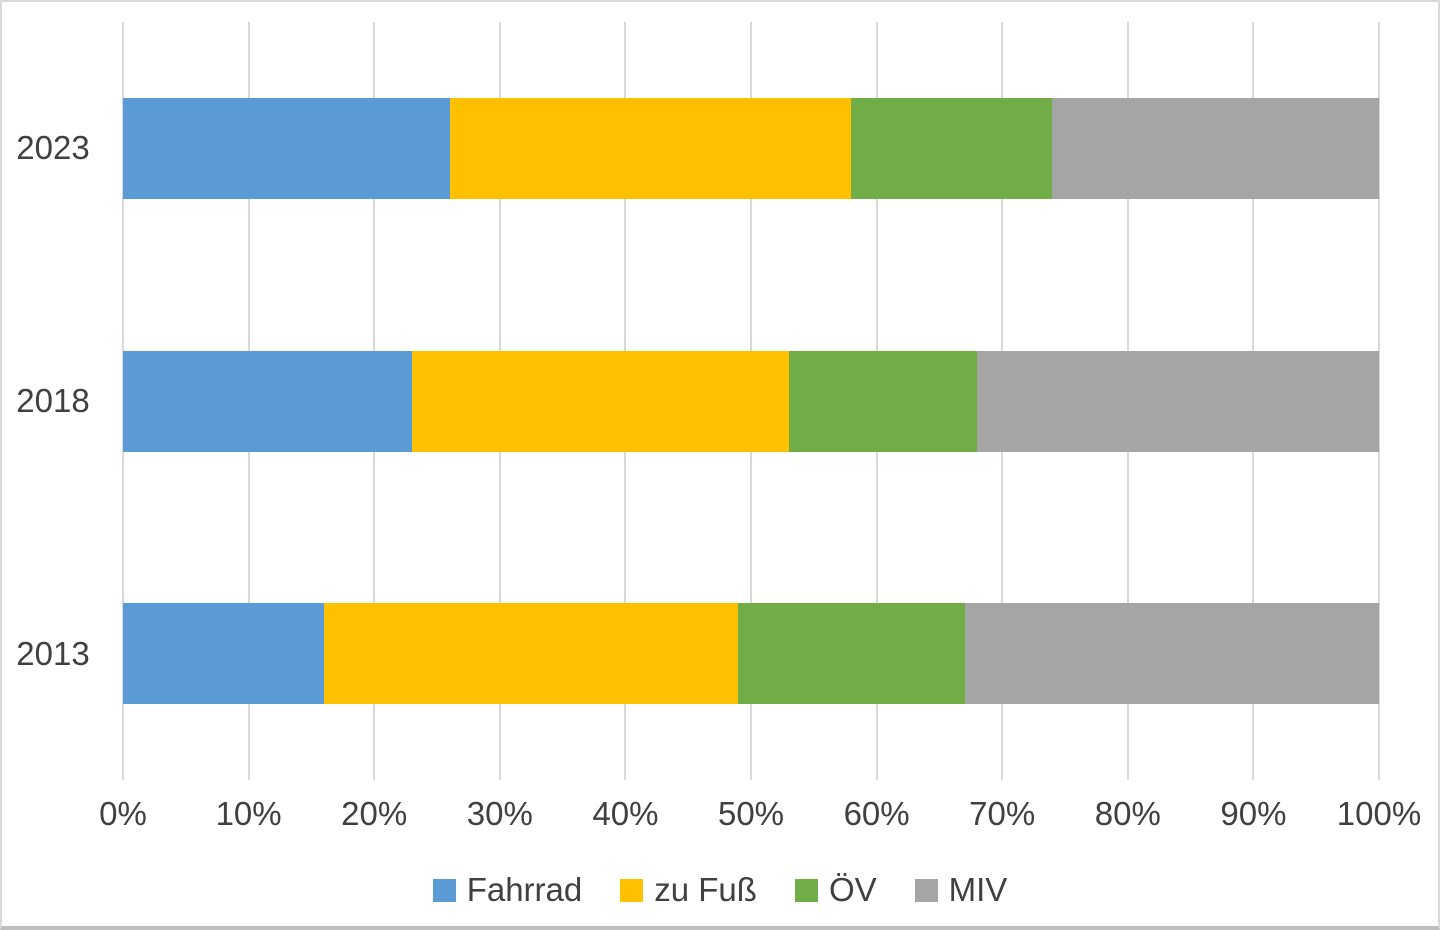  Describe the element at coordinates (978, 889) in the screenshot. I see `legend-label: MIV` at that location.